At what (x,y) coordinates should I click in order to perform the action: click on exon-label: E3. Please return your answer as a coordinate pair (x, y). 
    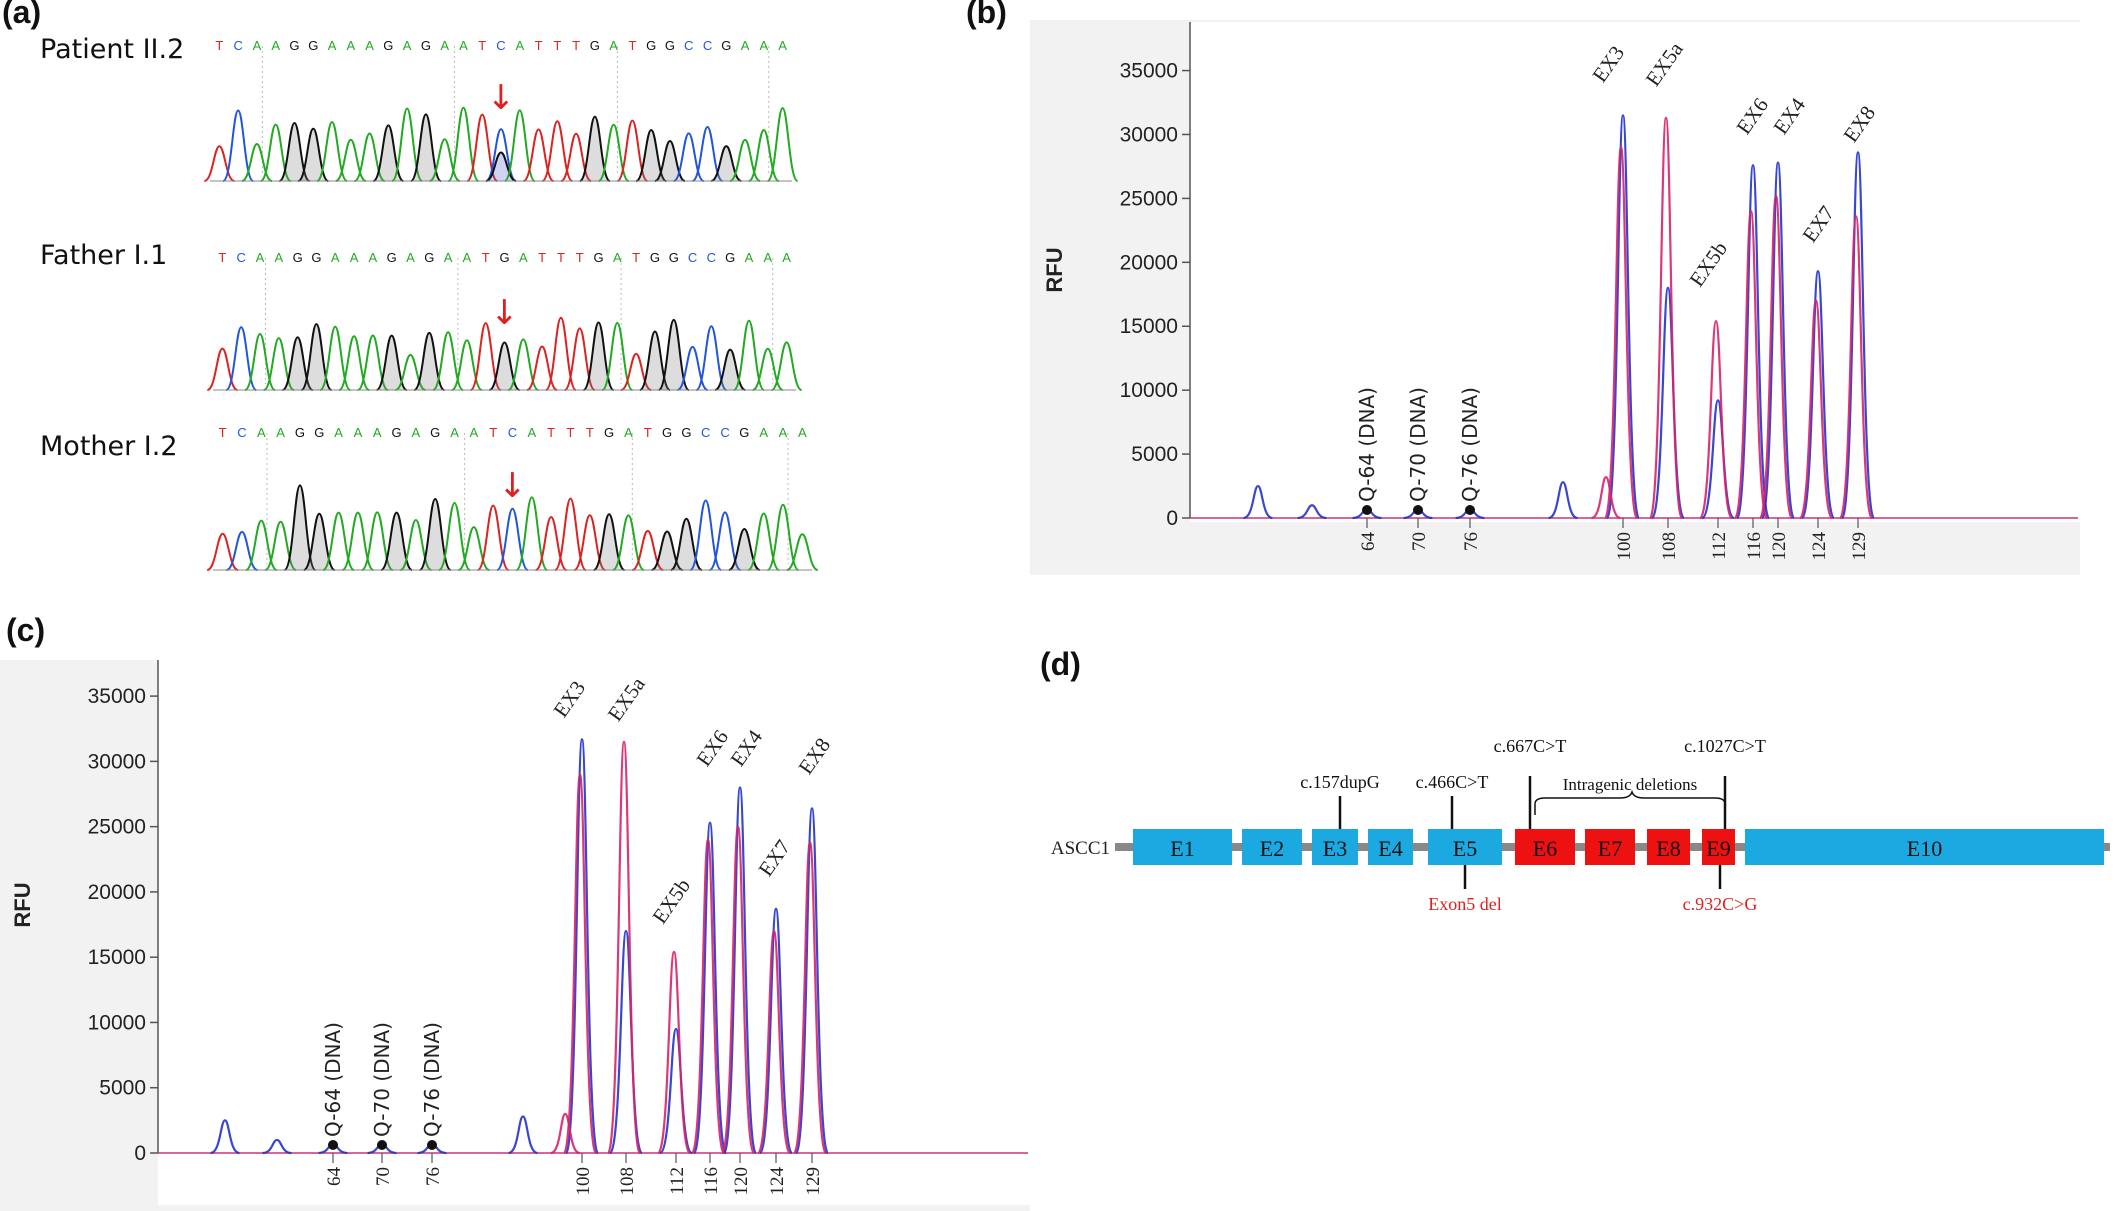
    Looking at the image, I should click on (1335, 848).